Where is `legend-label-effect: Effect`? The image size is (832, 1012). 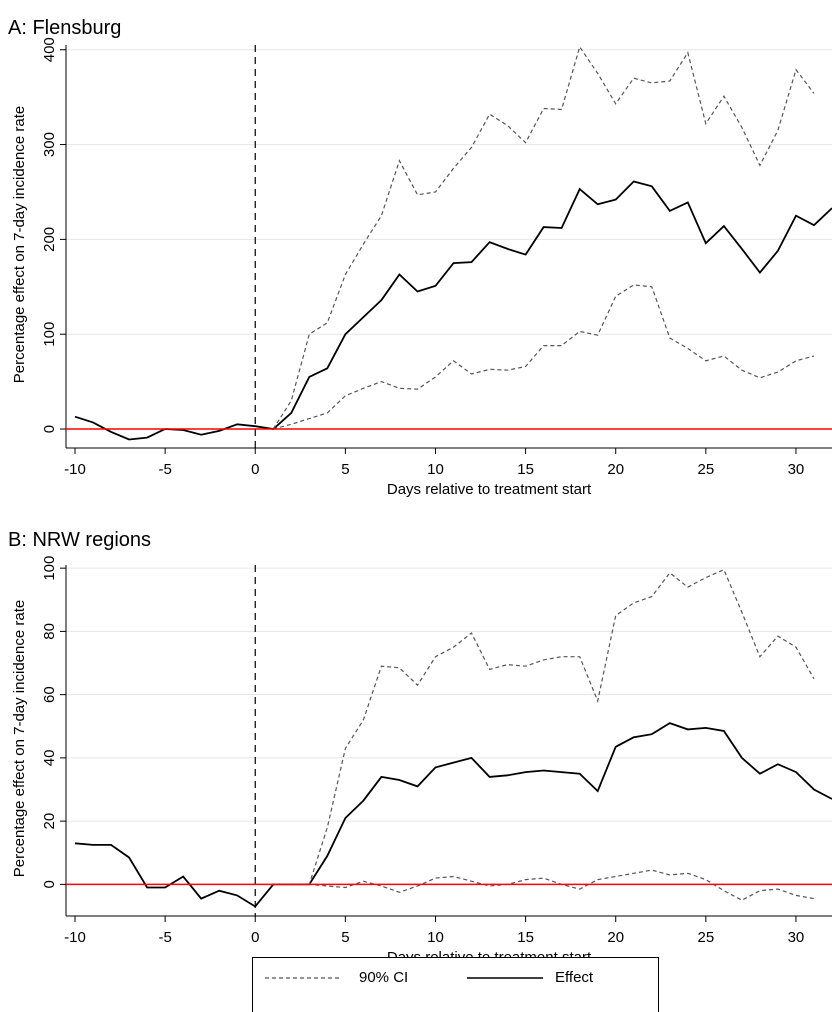
legend-label-effect: Effect is located at coordinates (574, 977).